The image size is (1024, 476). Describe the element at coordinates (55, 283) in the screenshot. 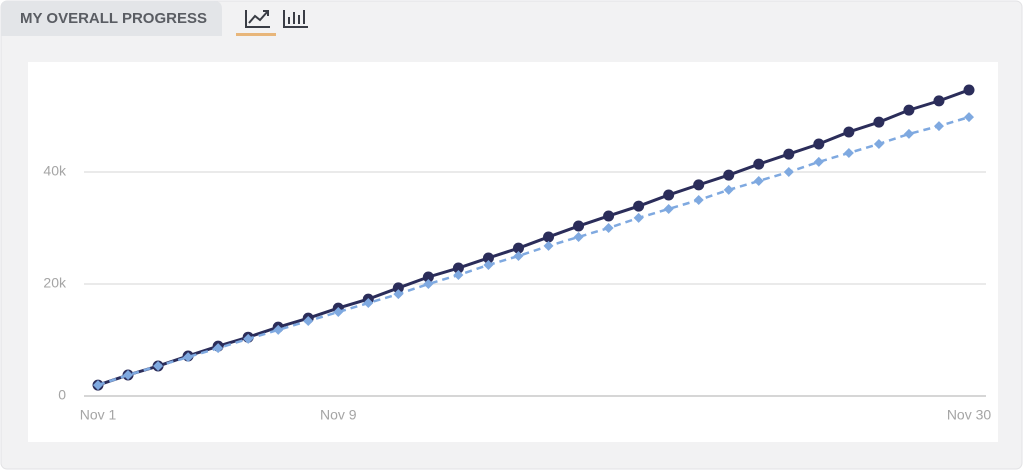

I see `y-tick-label: 20k` at that location.